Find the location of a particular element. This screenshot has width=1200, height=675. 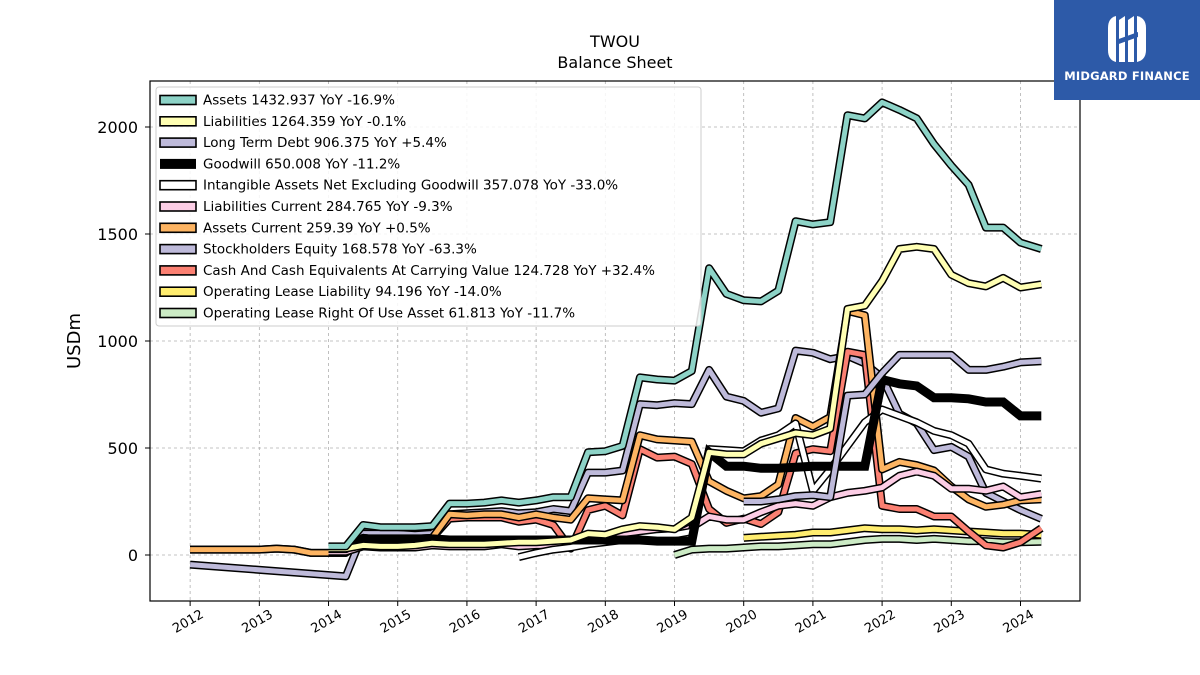

legend-label: Assets Current 259.39 YoY +0.5% is located at coordinates (317, 228).